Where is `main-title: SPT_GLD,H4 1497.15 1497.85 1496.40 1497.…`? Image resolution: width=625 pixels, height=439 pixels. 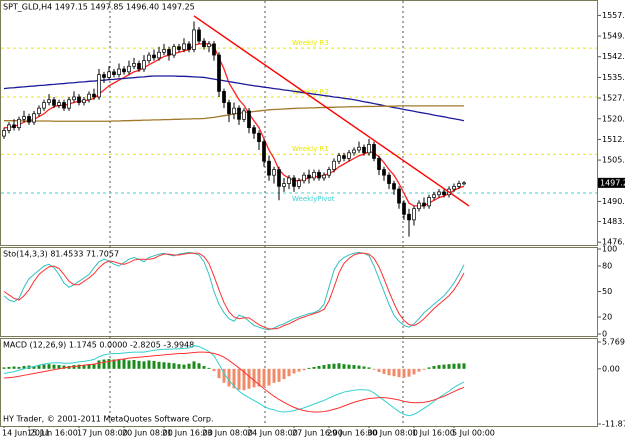
main-title: SPT_GLD,H4 1497.15 1497.85 1496.40 1497.… is located at coordinates (99, 7).